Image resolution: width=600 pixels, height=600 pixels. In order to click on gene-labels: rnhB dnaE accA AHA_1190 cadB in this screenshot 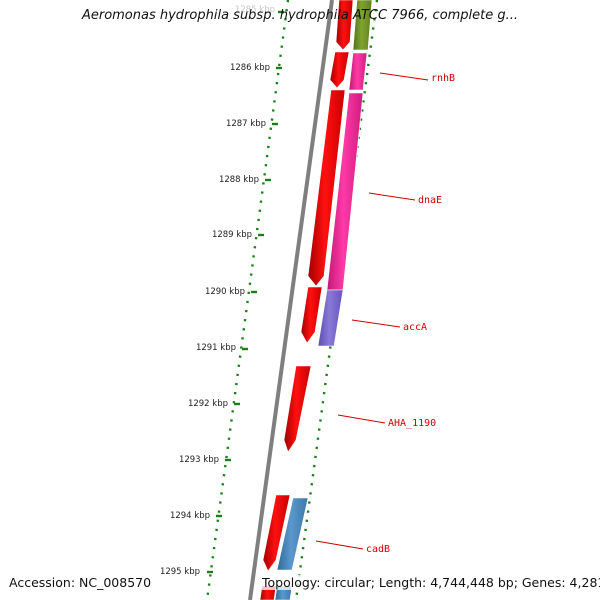, I will do `click(410, 314)`.